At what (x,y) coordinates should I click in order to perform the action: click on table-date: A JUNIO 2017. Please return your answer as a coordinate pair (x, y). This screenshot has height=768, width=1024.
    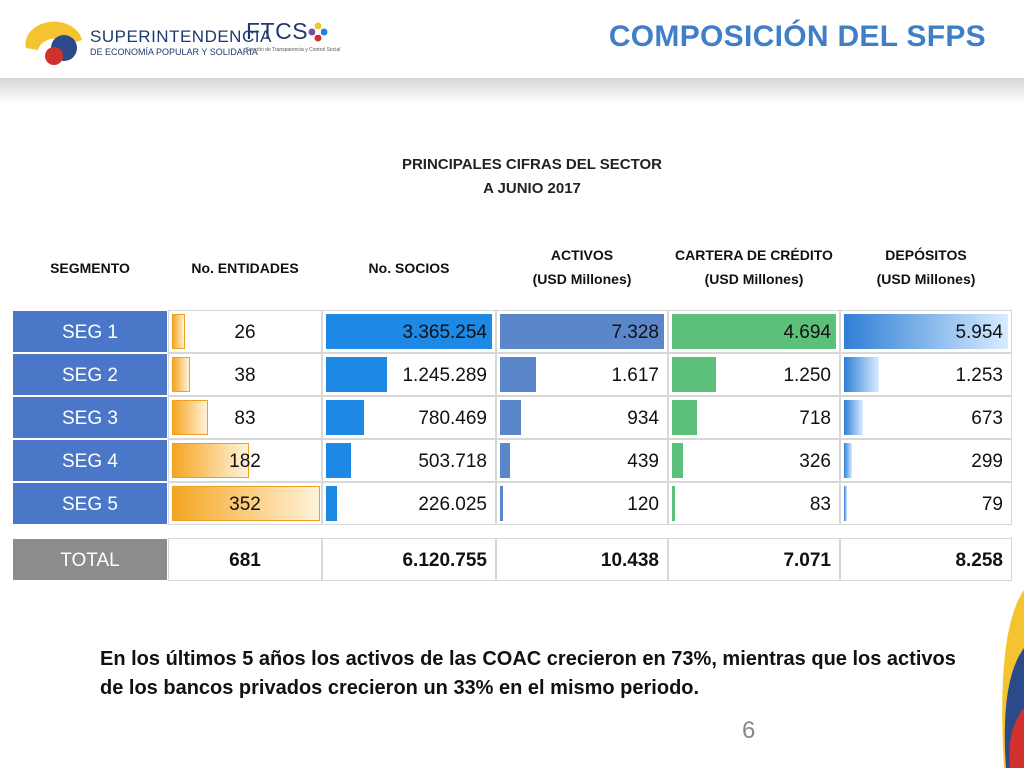
    Looking at the image, I should click on (532, 188).